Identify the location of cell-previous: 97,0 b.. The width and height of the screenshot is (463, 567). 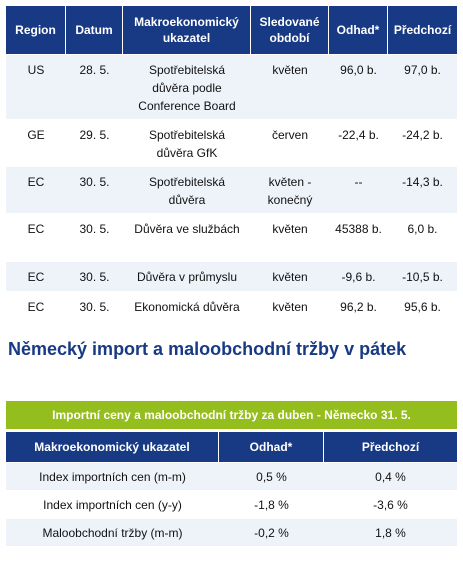
(422, 86).